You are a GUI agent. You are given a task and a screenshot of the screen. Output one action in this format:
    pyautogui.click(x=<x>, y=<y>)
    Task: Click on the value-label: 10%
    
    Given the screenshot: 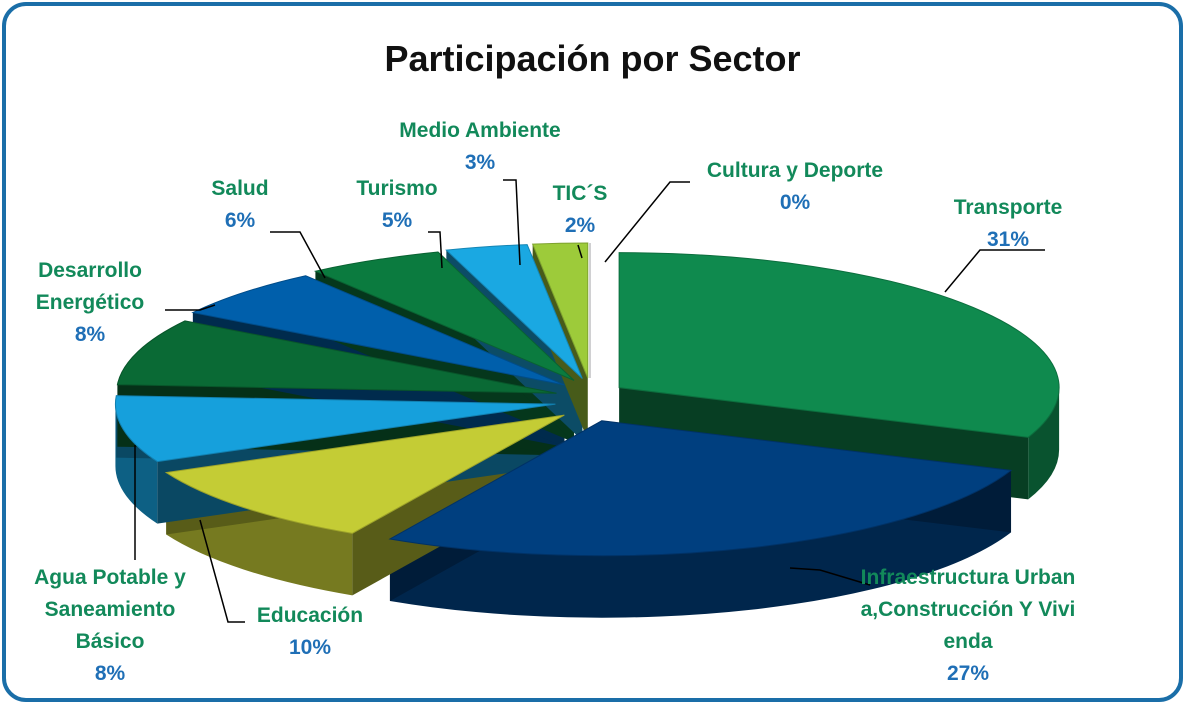 What is the action you would take?
    pyautogui.click(x=310, y=647)
    